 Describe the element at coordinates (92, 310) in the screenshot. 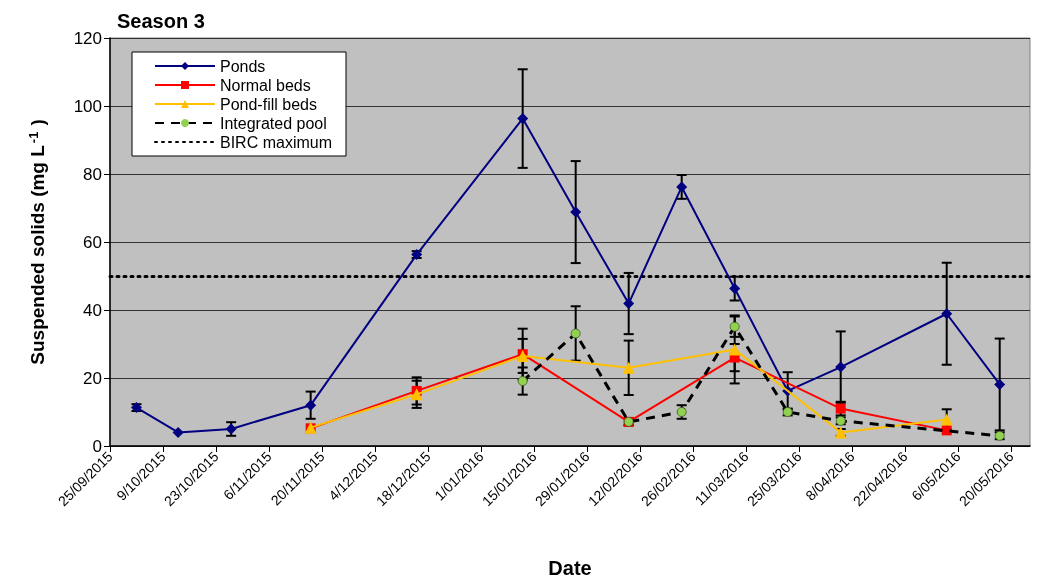

I see `y-tick-label: 40` at that location.